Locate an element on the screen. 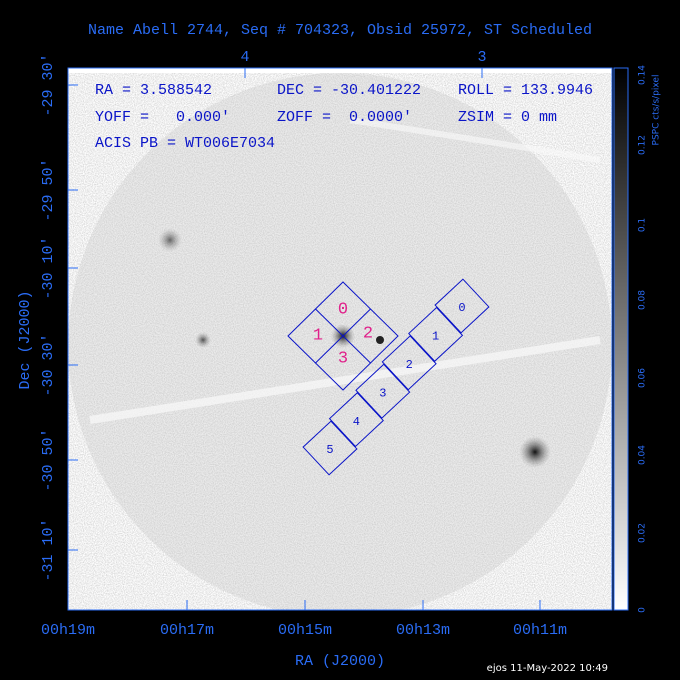  info-zoff: ZOFF = 0.0000' is located at coordinates (344, 117).